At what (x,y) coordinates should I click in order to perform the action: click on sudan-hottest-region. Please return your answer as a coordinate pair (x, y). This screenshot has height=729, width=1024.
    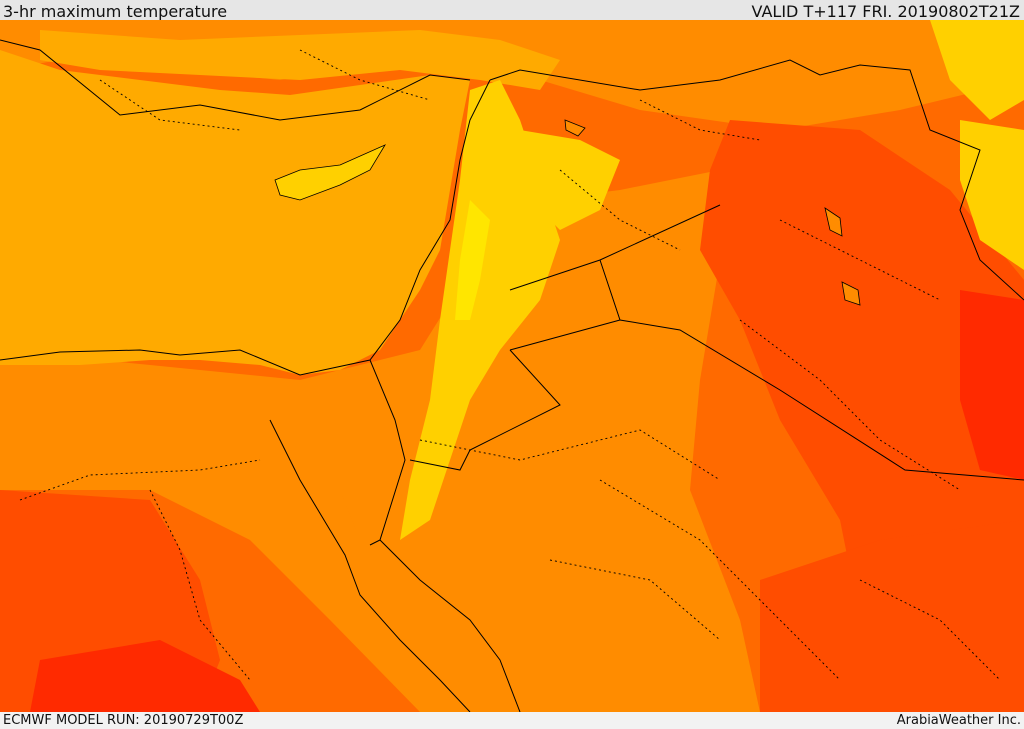
    Looking at the image, I should click on (145, 676).